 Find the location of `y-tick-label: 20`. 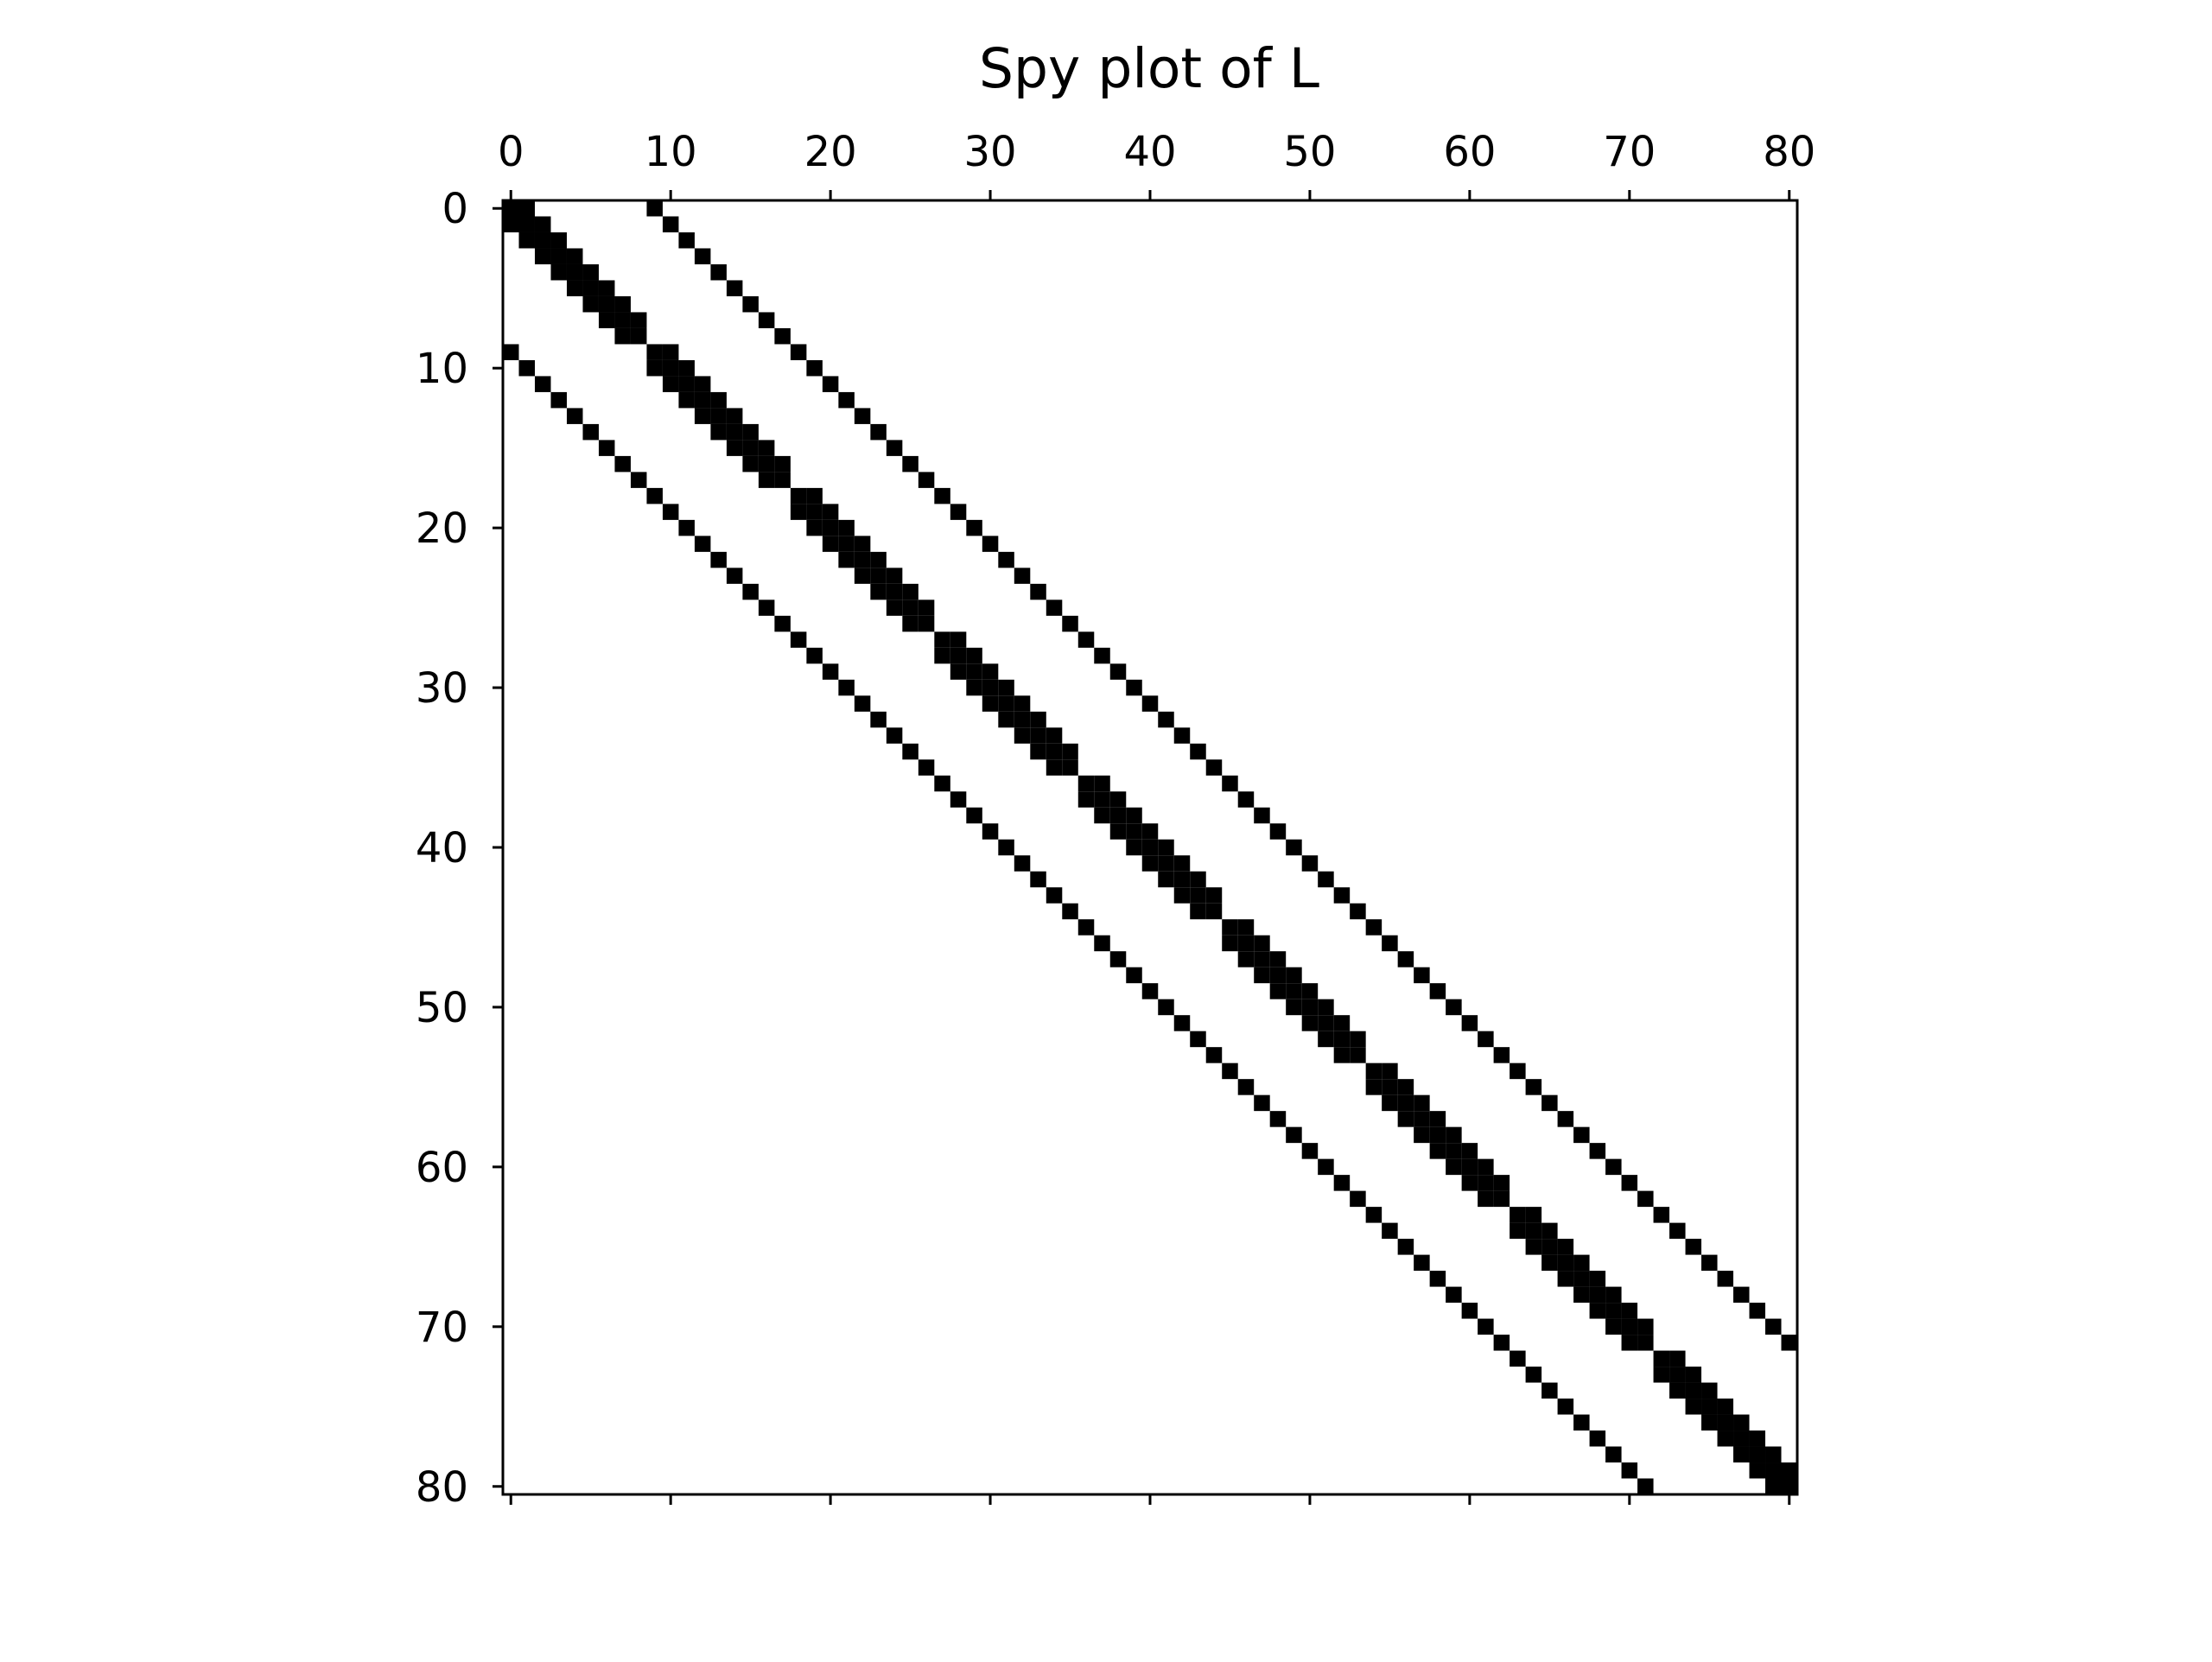

y-tick-label: 20 is located at coordinates (442, 528).